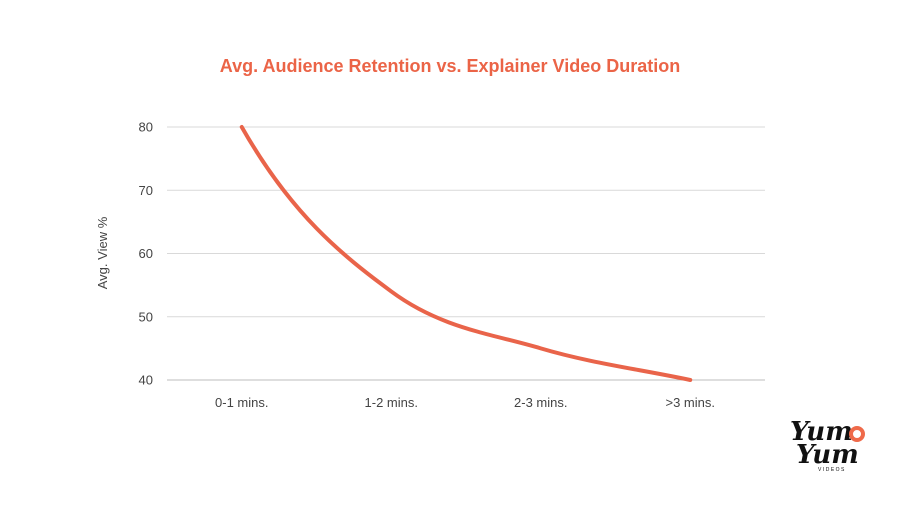  What do you see at coordinates (146, 316) in the screenshot?
I see `y-tick-label: 50` at bounding box center [146, 316].